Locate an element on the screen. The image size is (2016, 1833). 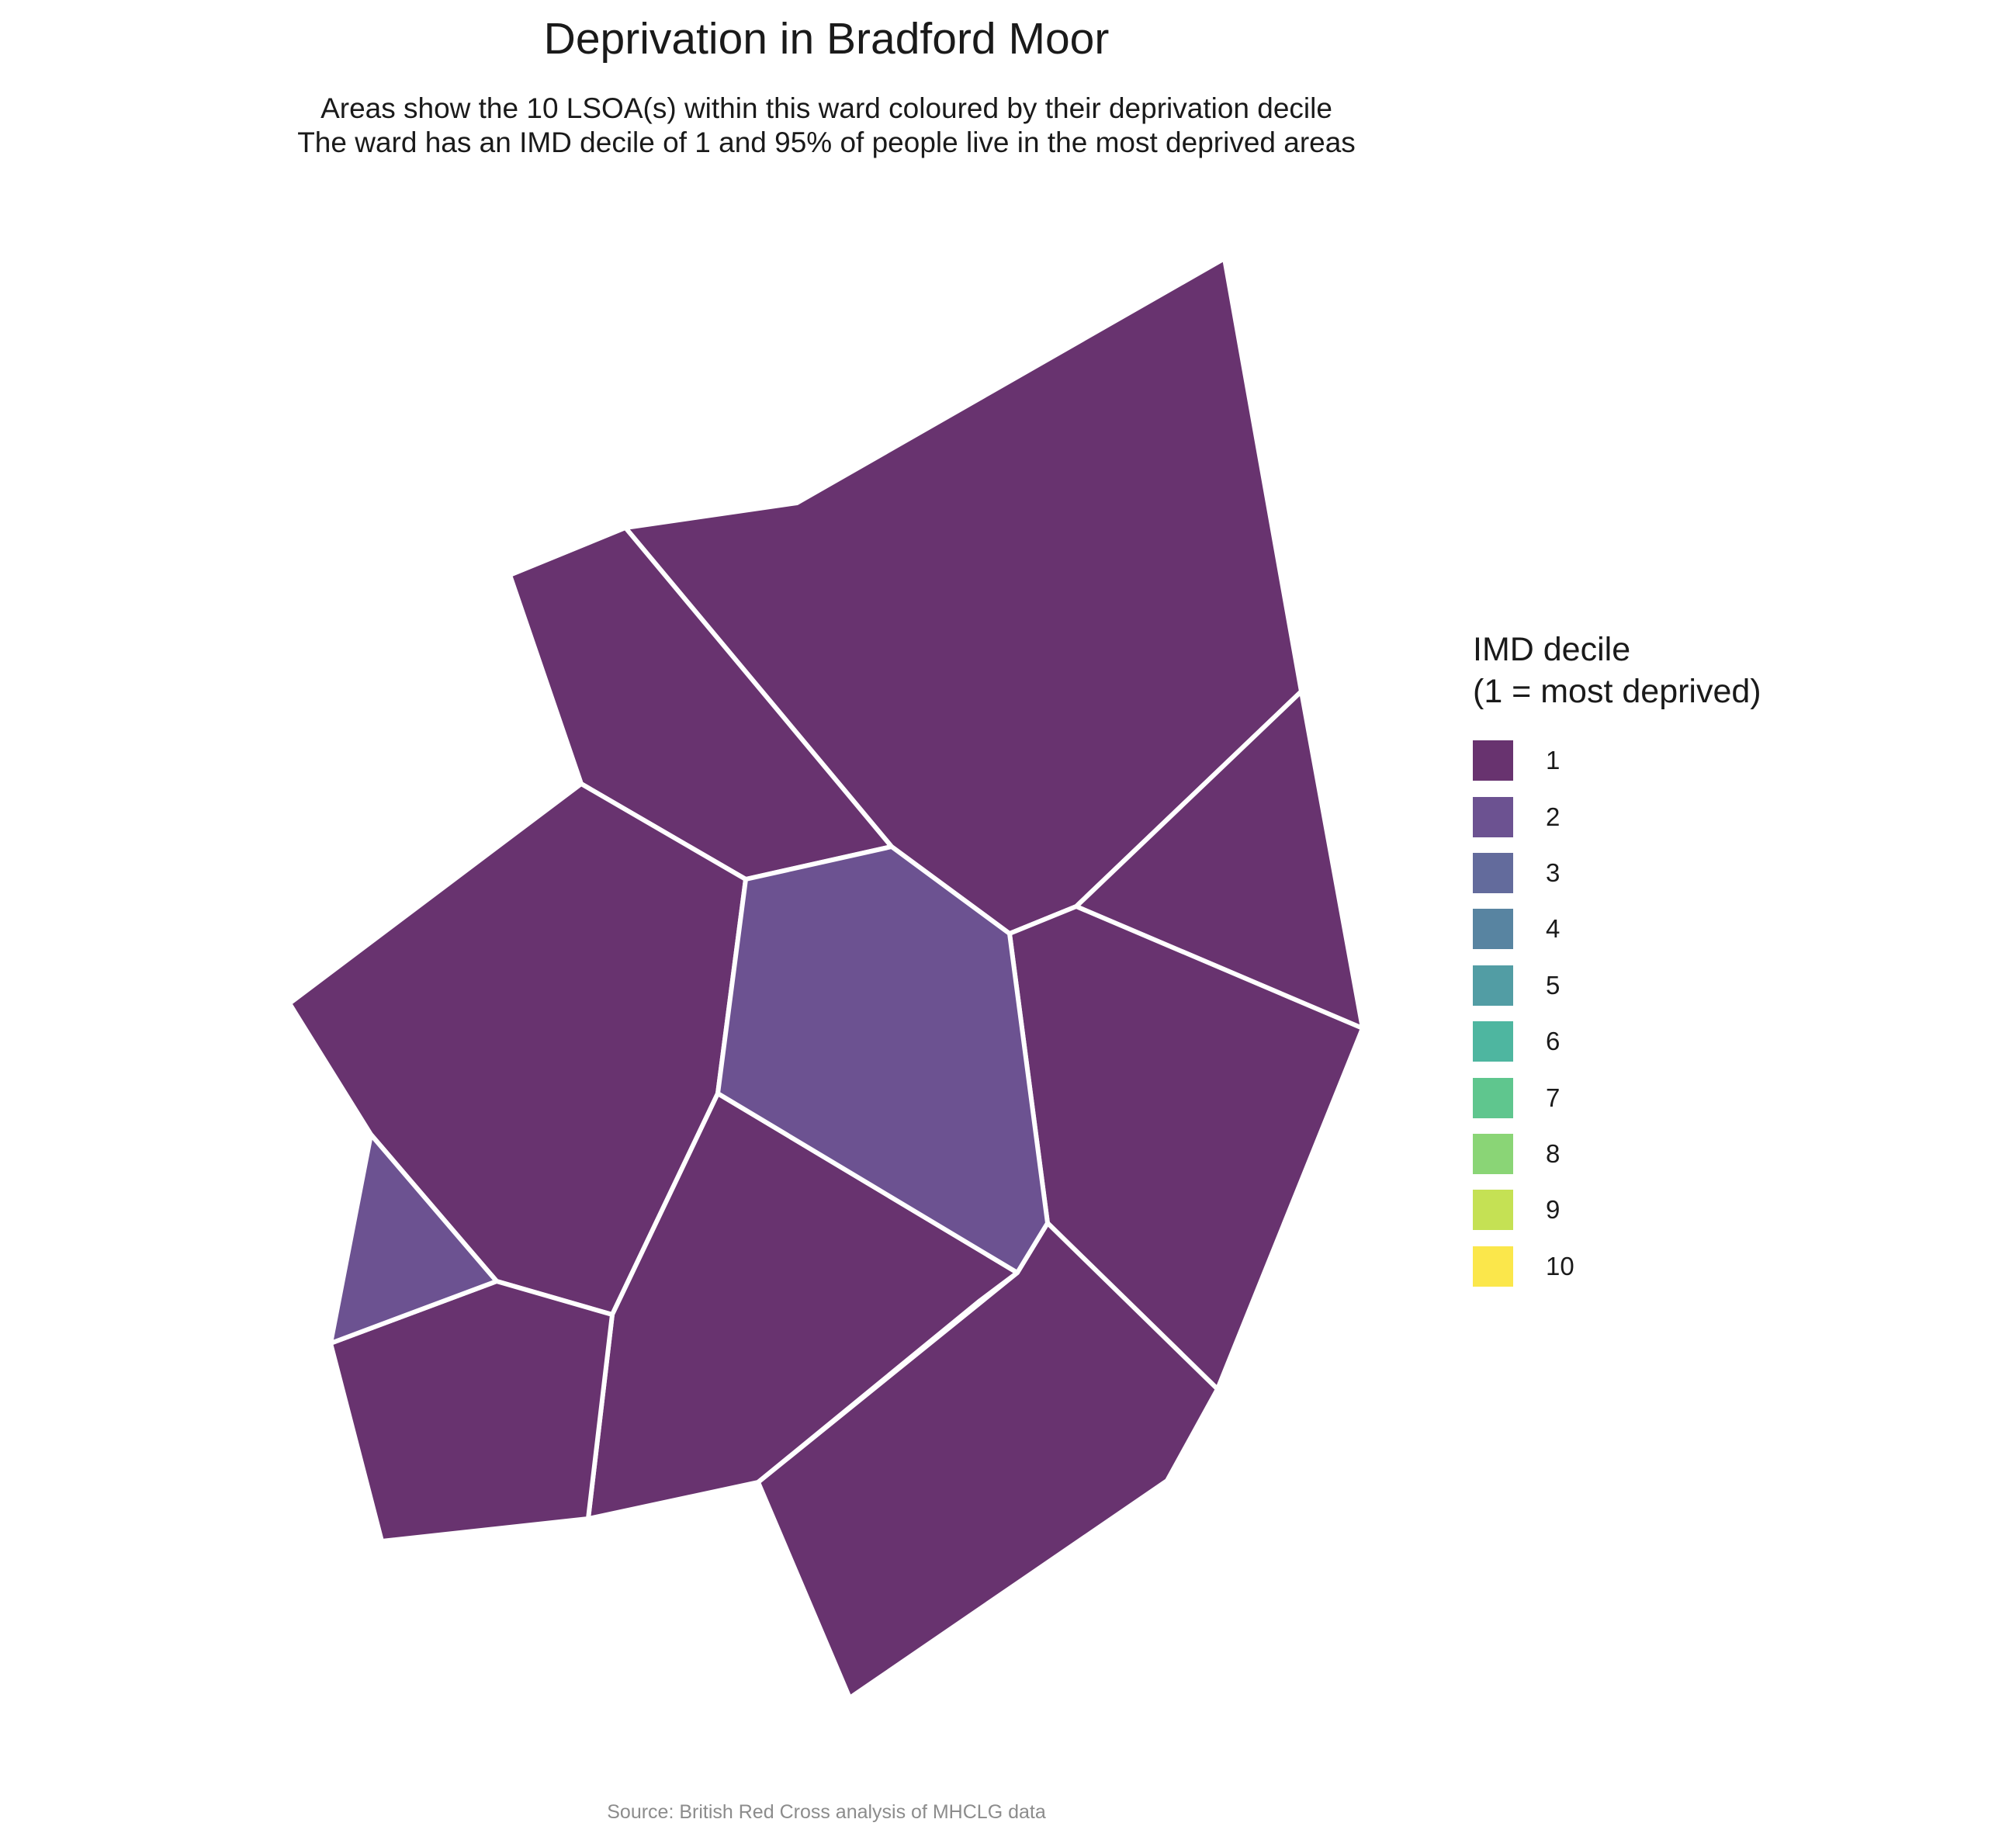
legend-title-line-1: IMD decile is located at coordinates (1552, 649).